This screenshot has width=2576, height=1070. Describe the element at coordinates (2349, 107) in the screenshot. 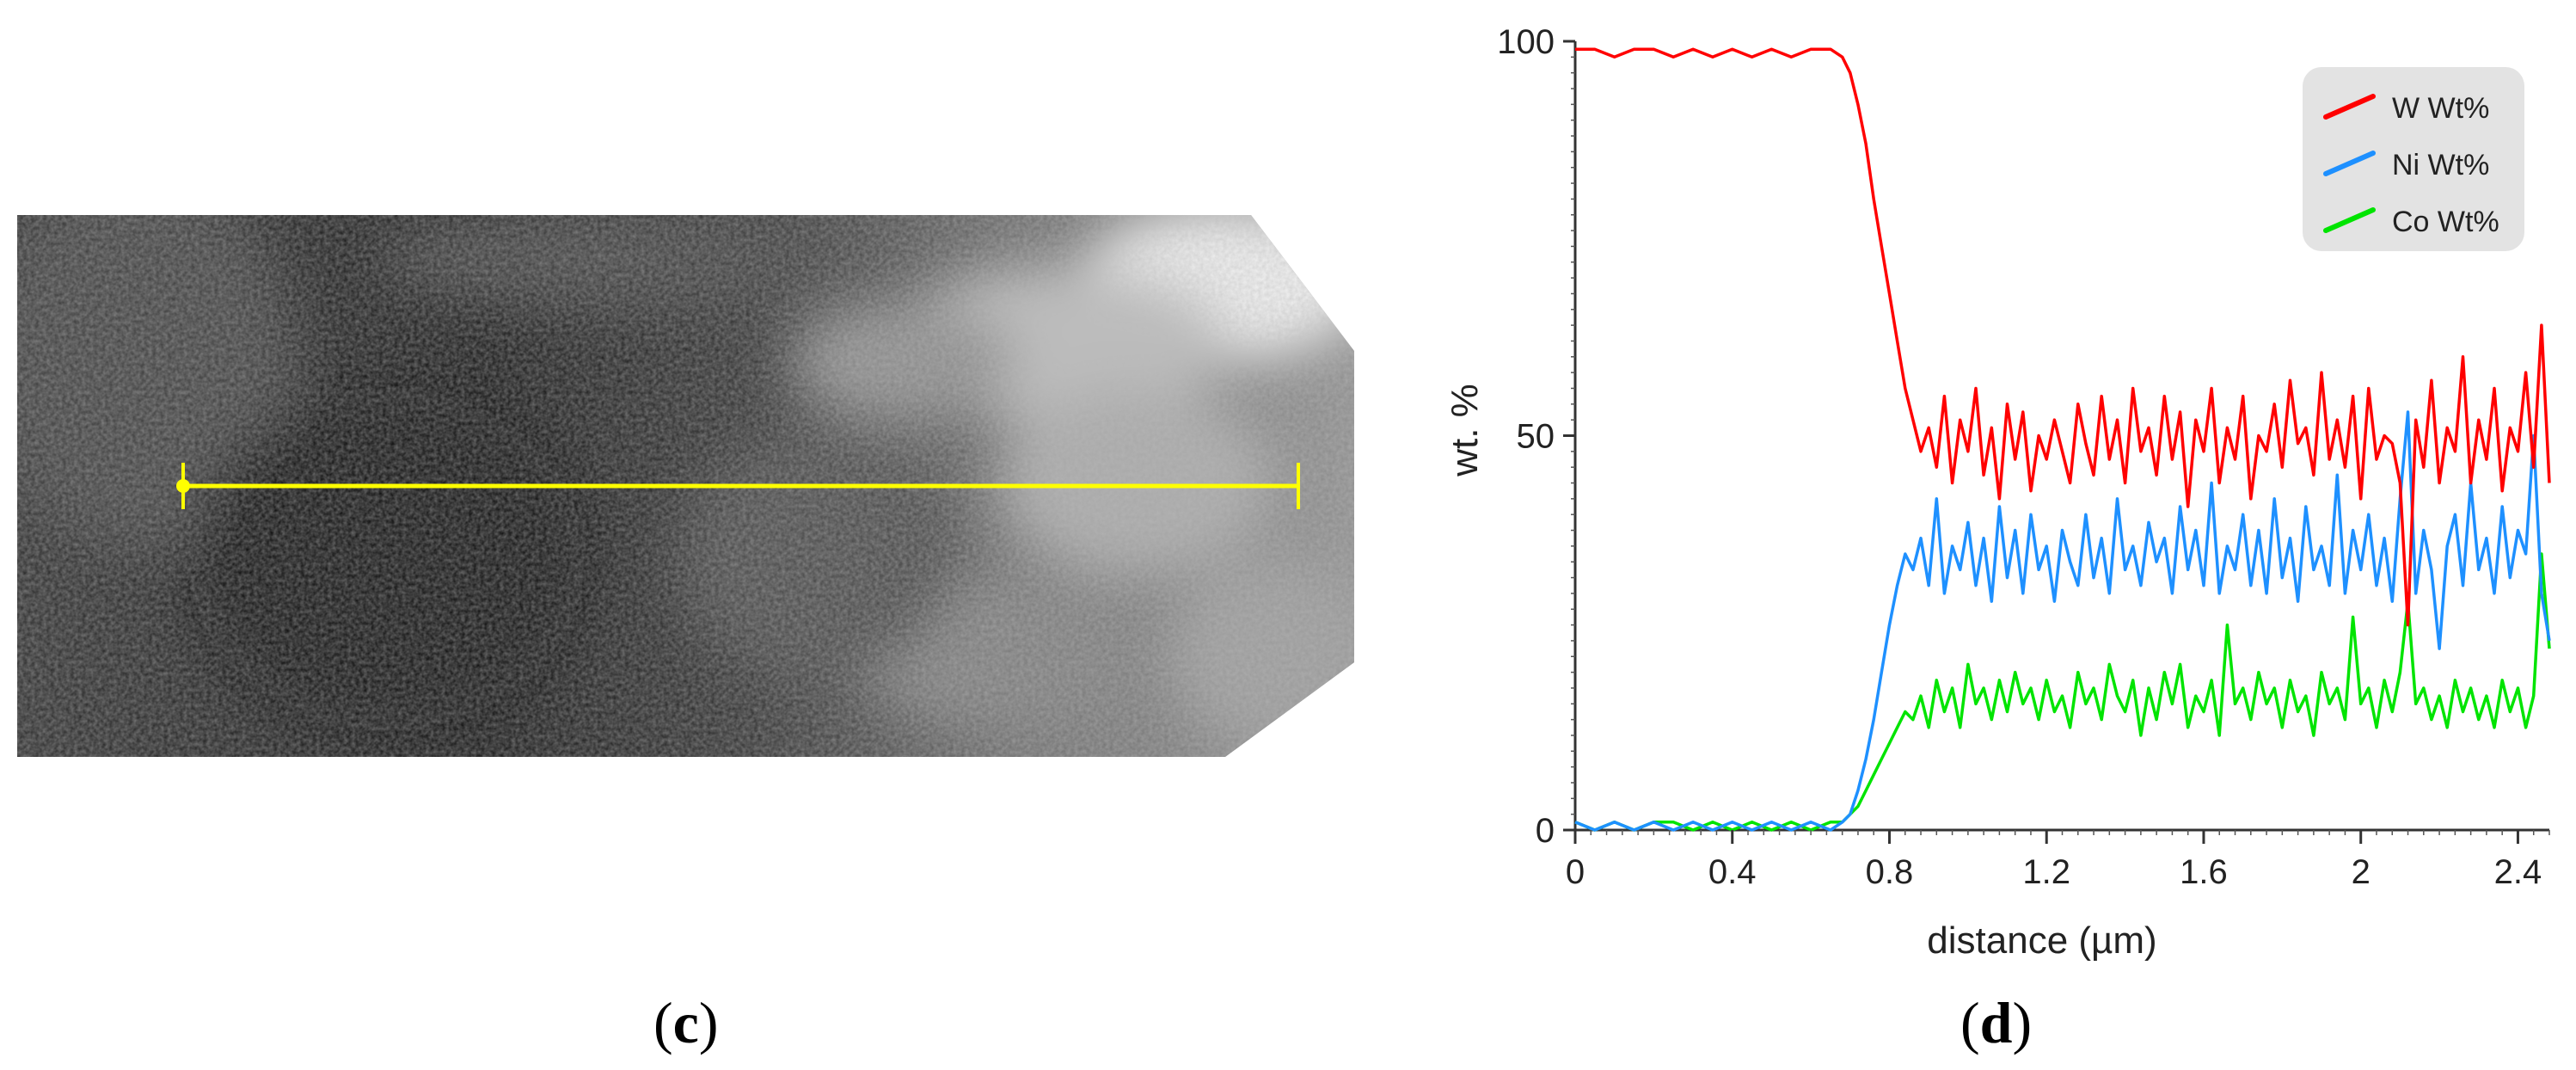

I see `legend-swatch-w-wt` at that location.